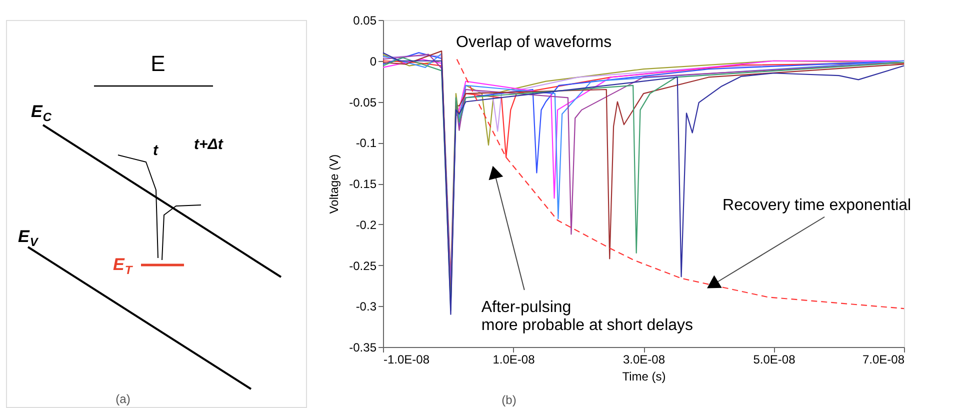 The width and height of the screenshot is (973, 408). What do you see at coordinates (883, 359) in the screenshot?
I see `x-tick-label: 7.0E-08` at bounding box center [883, 359].